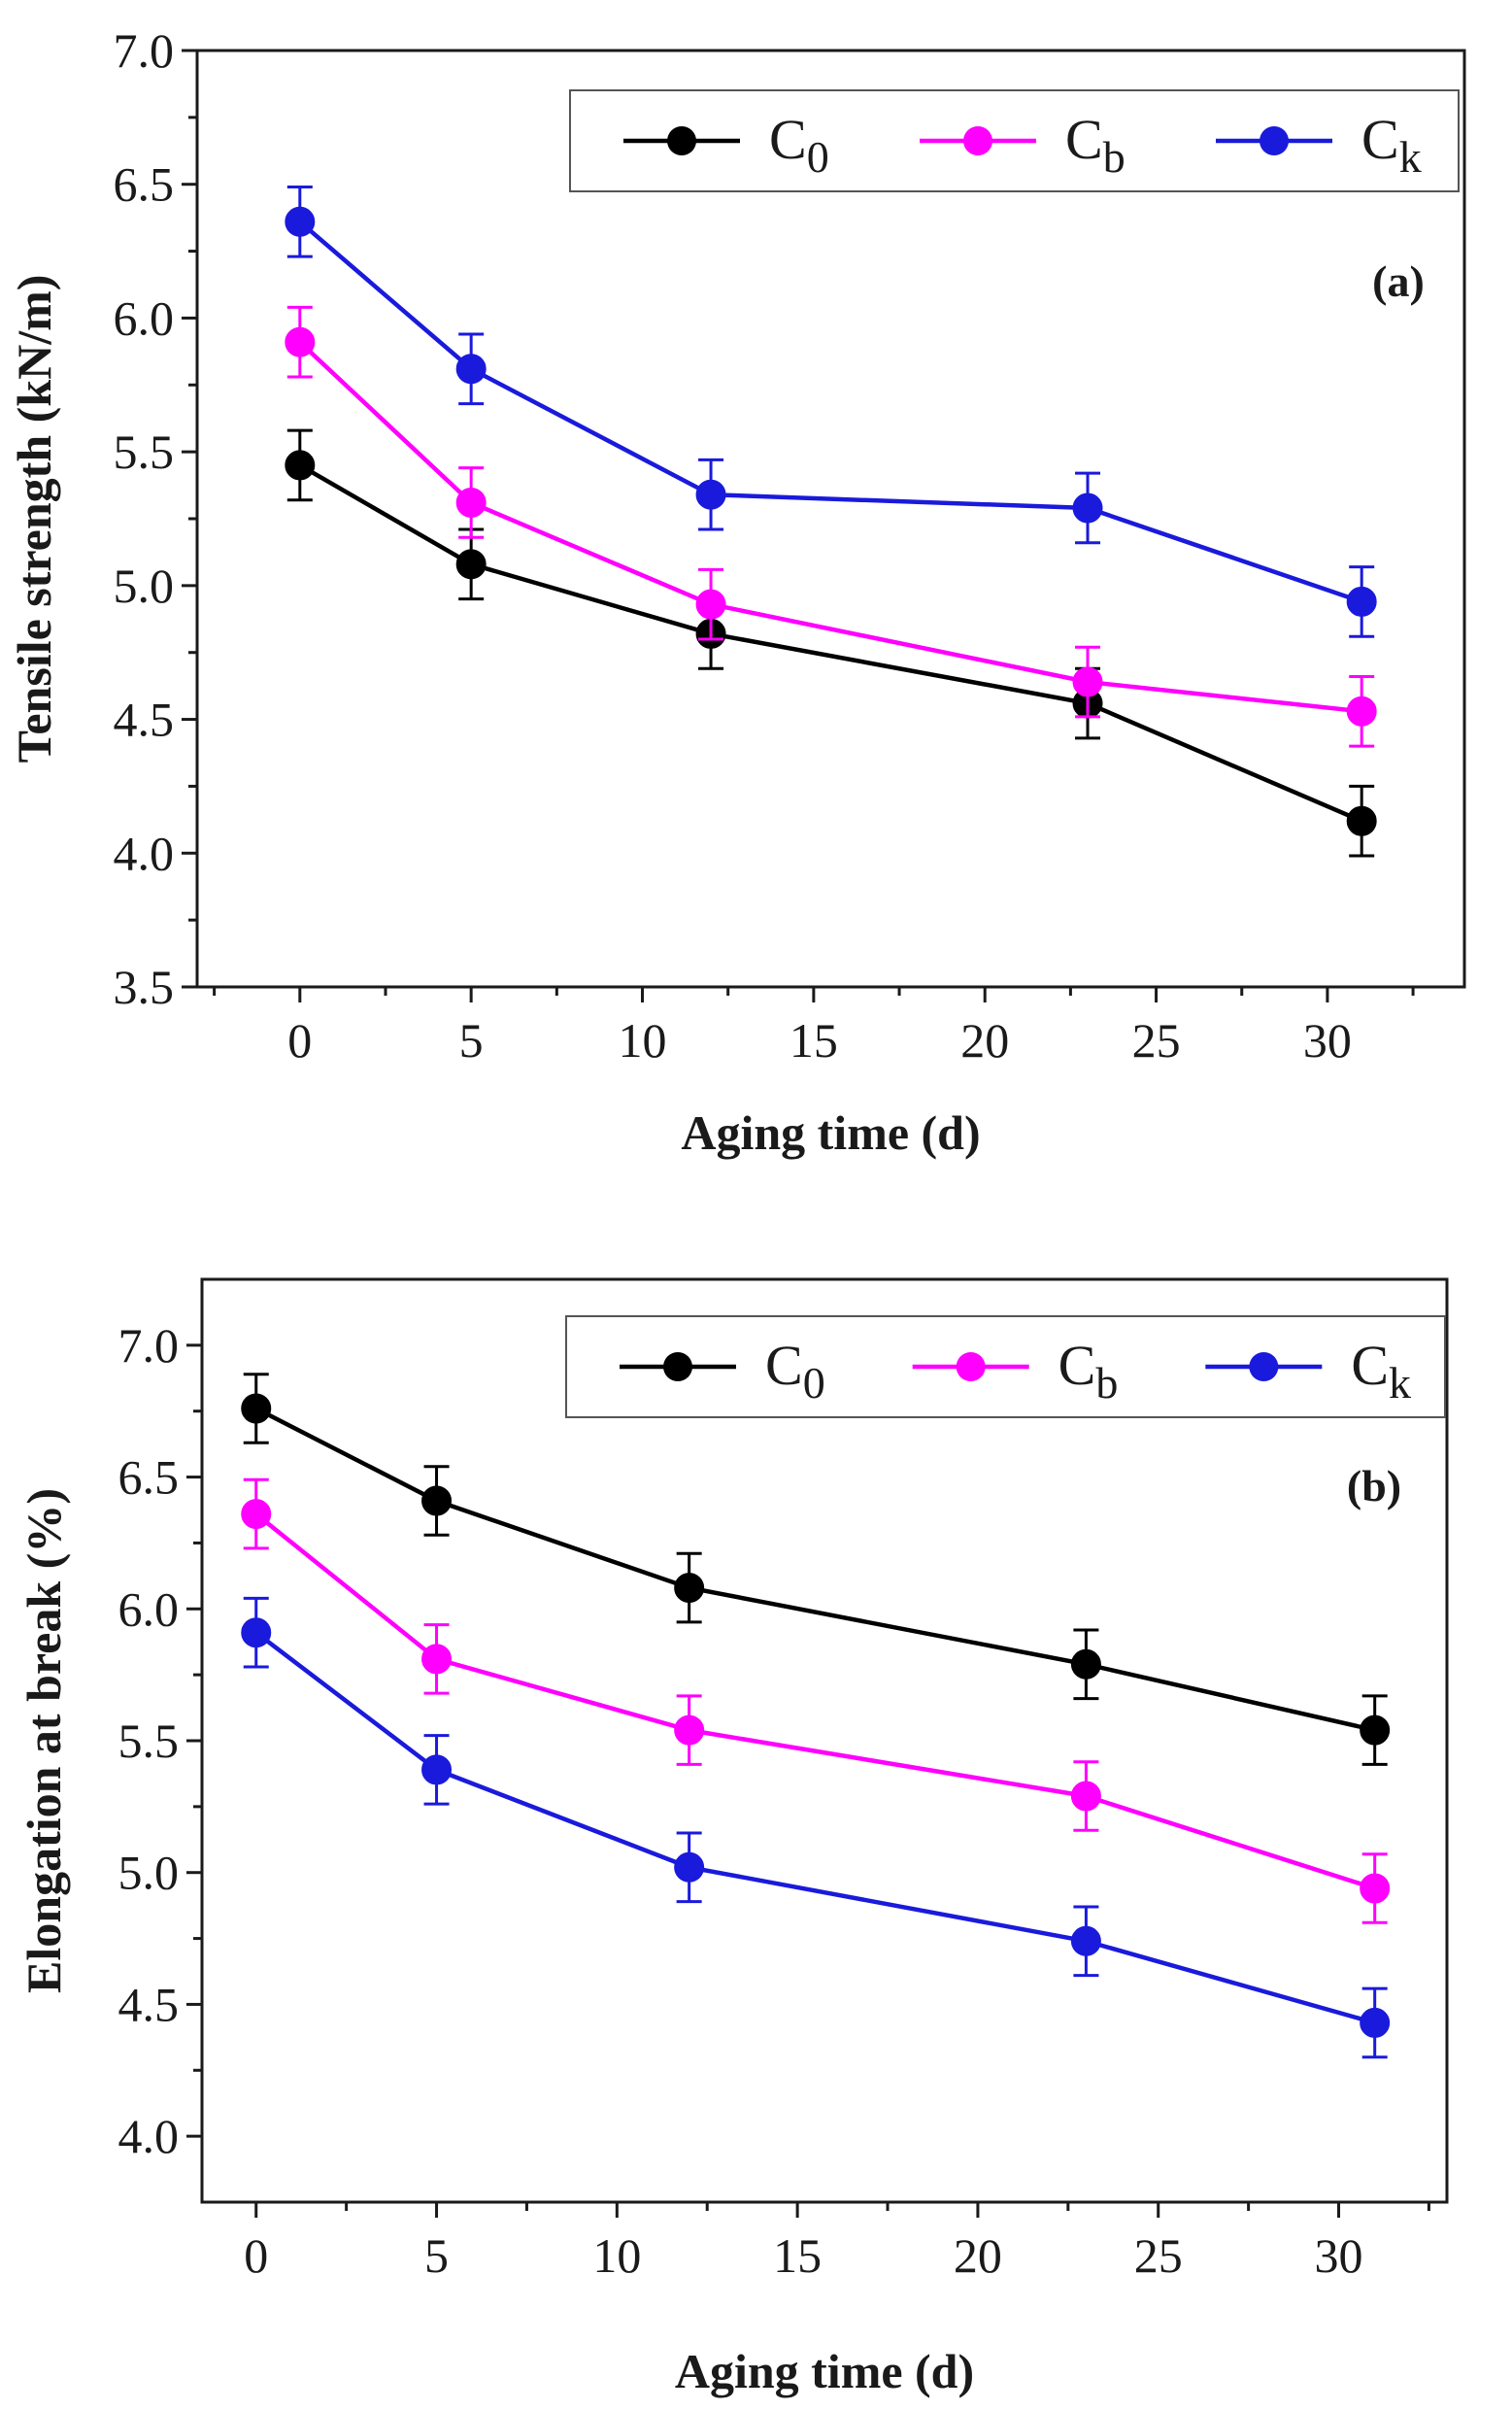 The width and height of the screenshot is (1512, 2410). I want to click on panel-label: (b), so click(1374, 1485).